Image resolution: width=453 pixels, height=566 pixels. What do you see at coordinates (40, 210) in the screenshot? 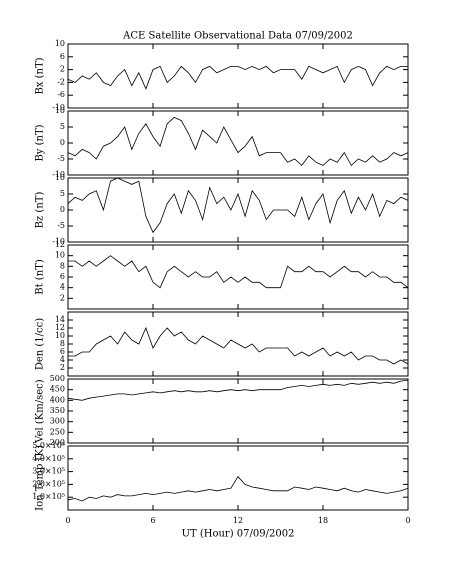
I see `y-axis-label: Bz (nT)` at bounding box center [40, 210].